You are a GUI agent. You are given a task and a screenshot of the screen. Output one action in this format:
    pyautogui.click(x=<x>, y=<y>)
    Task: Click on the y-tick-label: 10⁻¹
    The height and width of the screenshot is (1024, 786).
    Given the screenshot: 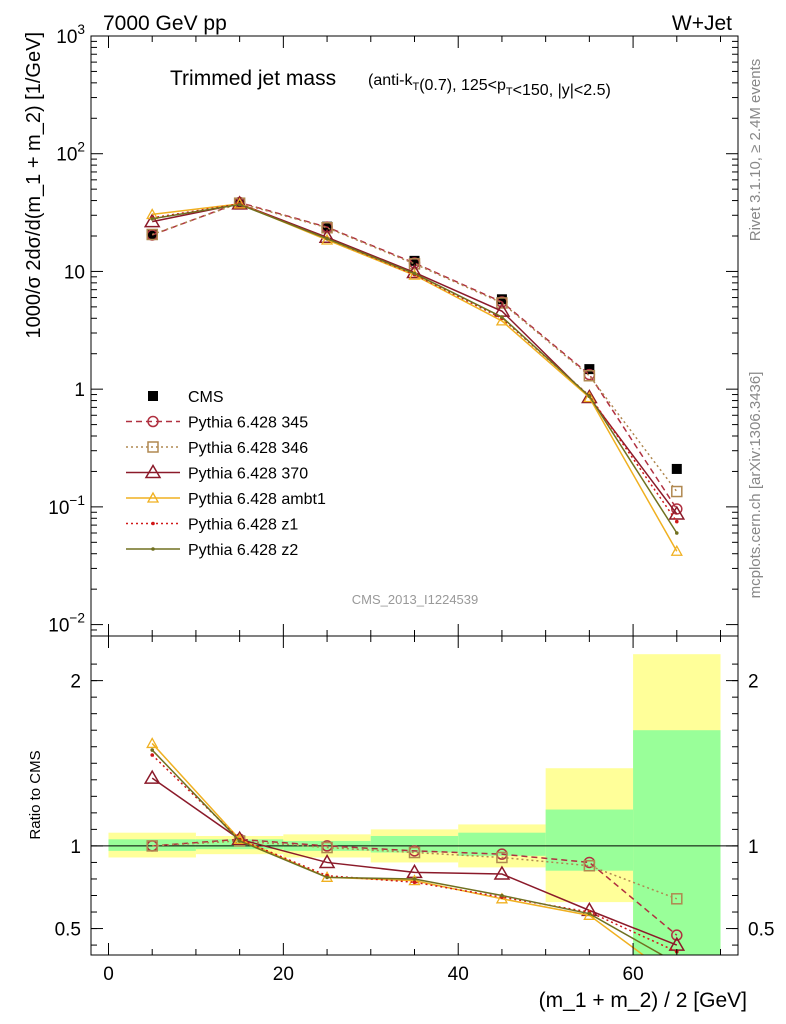 What is the action you would take?
    pyautogui.click(x=66, y=506)
    